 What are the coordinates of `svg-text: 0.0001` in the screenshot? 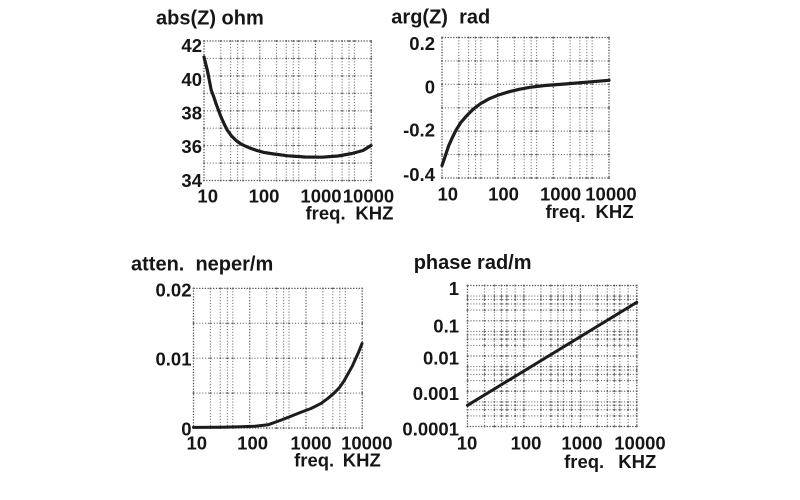 It's located at (430, 428).